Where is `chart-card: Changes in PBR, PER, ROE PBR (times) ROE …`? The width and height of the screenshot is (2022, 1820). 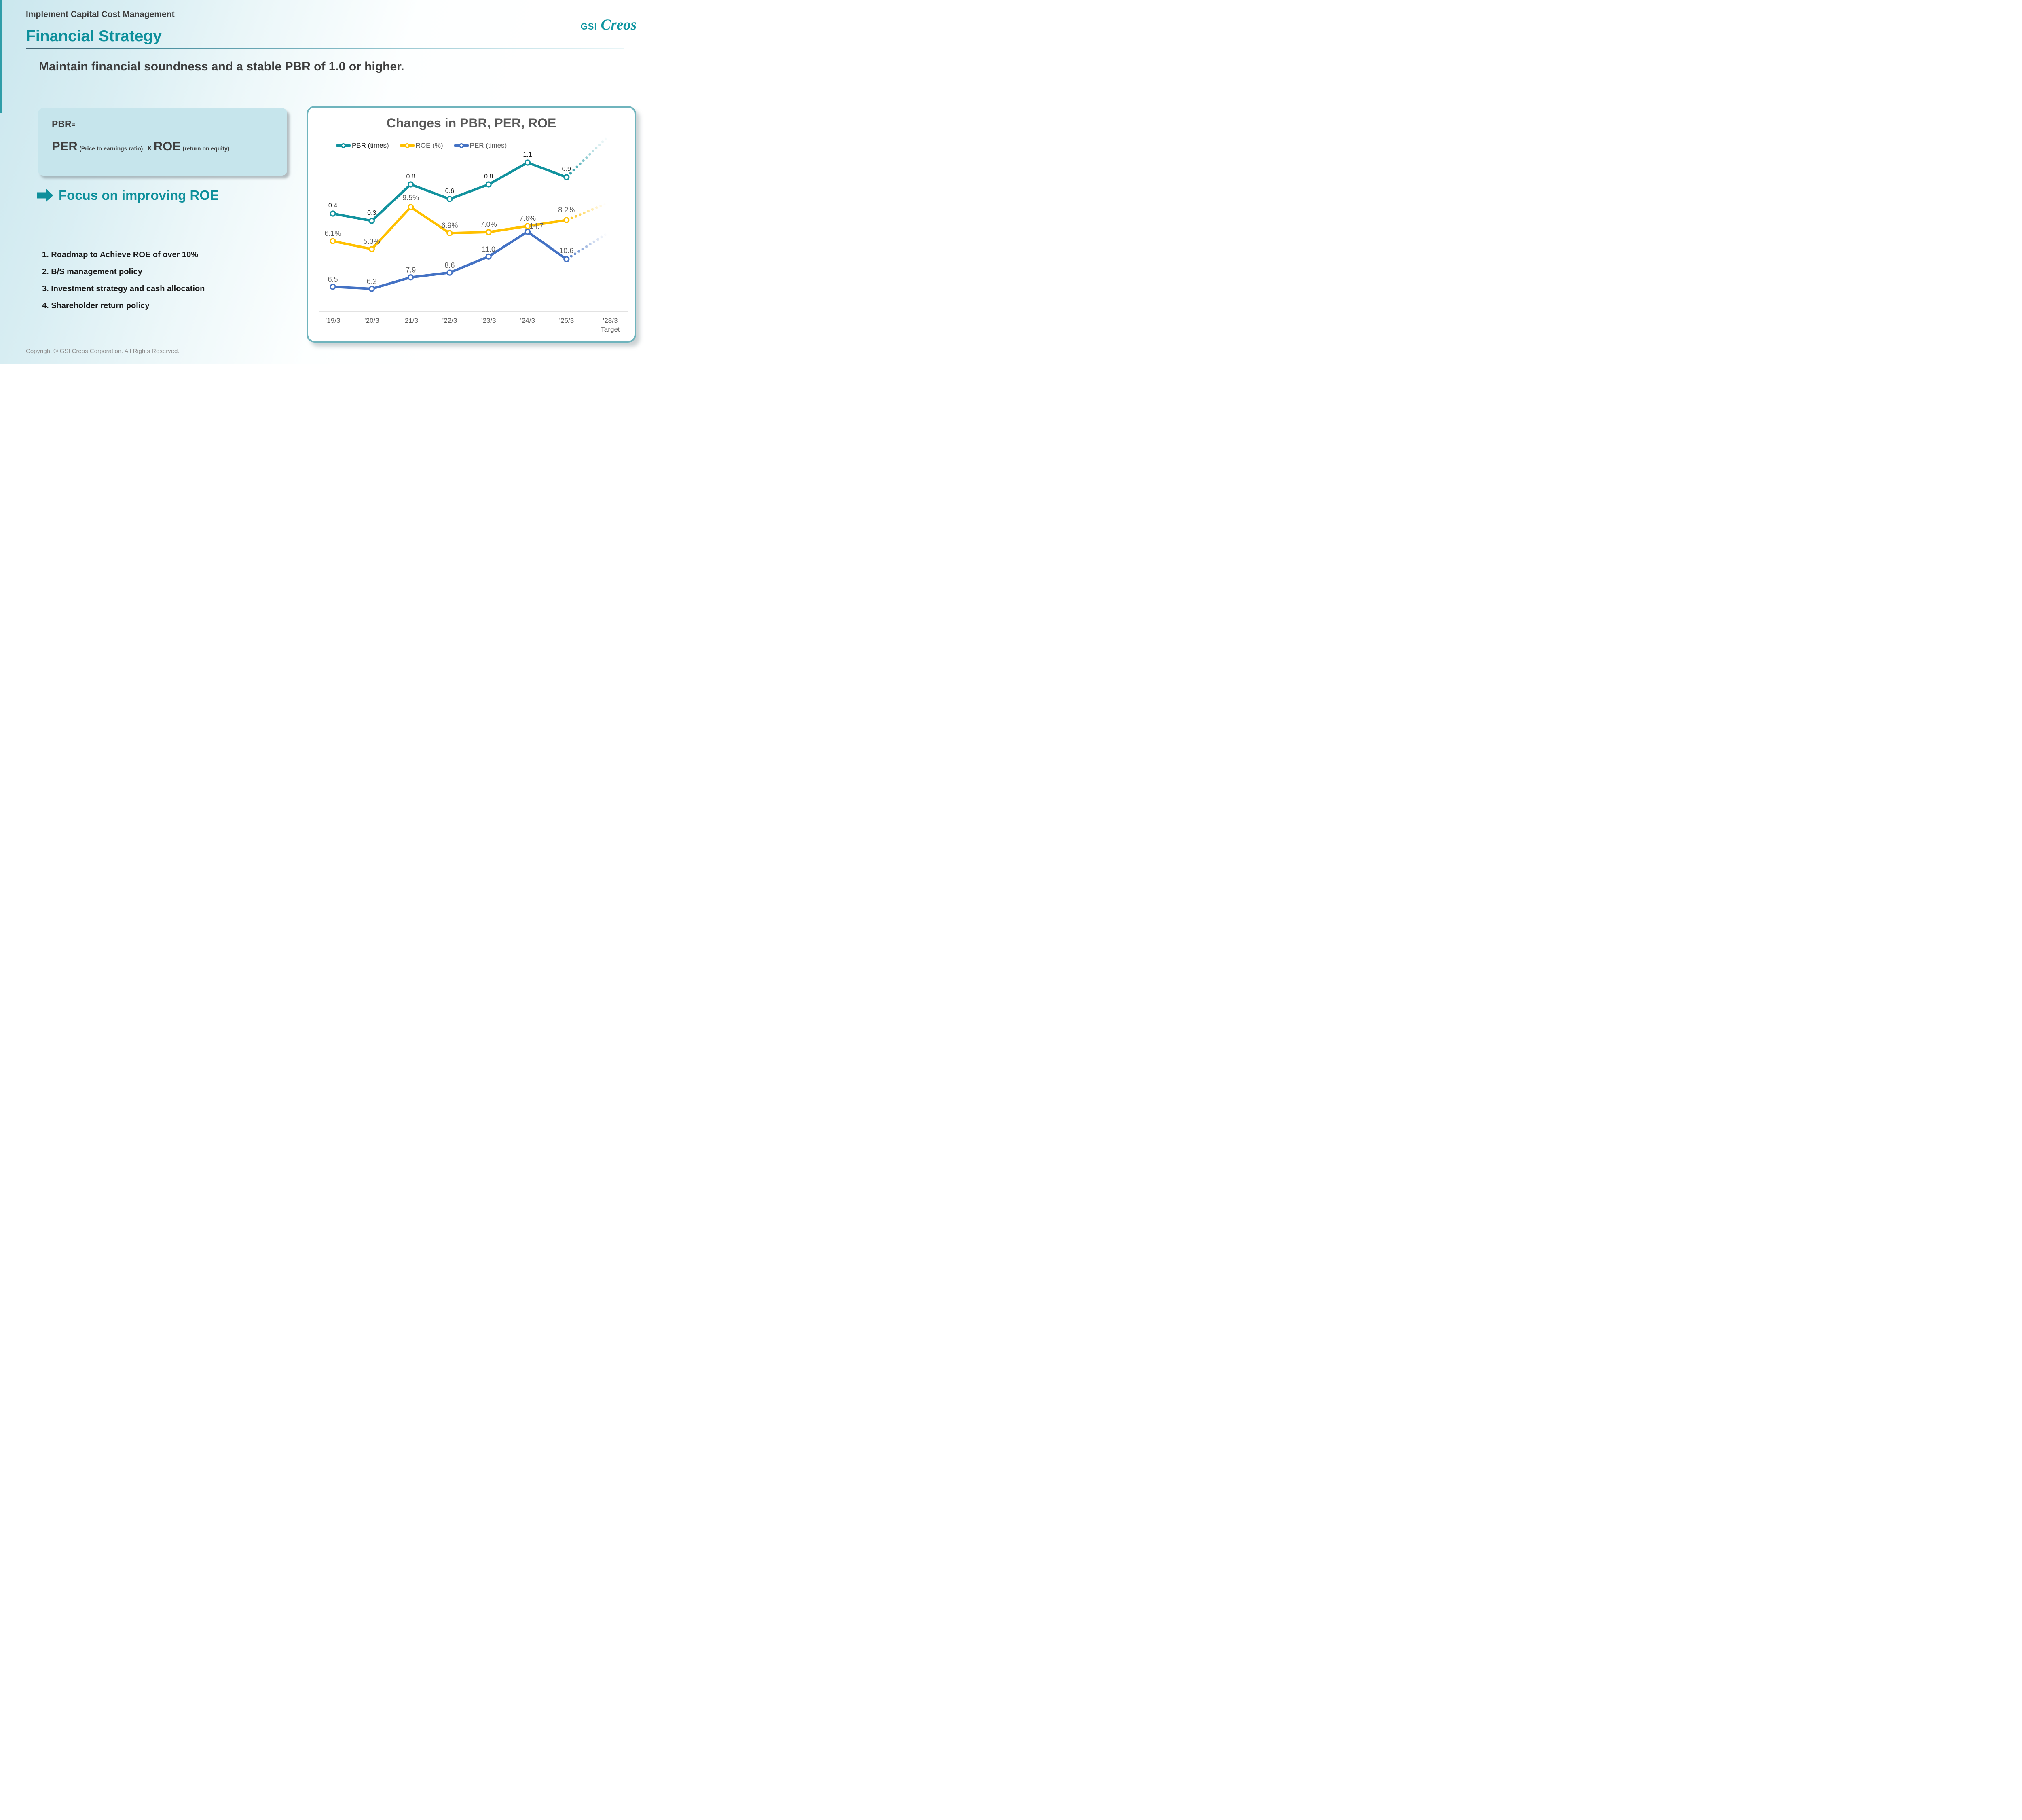
chart-card: Changes in PBR, PER, ROE PBR (times) ROE … is located at coordinates (471, 225).